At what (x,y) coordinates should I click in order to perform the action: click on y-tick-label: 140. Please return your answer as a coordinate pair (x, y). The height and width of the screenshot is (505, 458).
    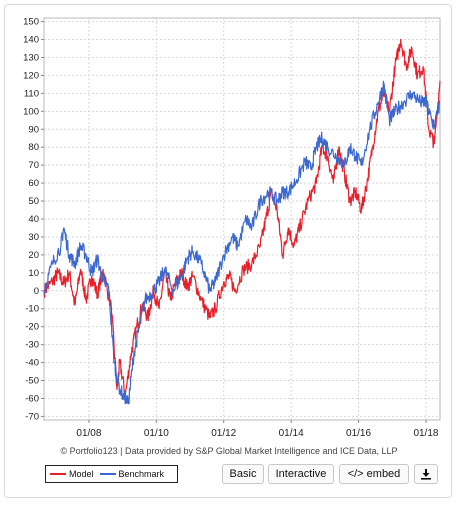
    Looking at the image, I should click on (31, 40).